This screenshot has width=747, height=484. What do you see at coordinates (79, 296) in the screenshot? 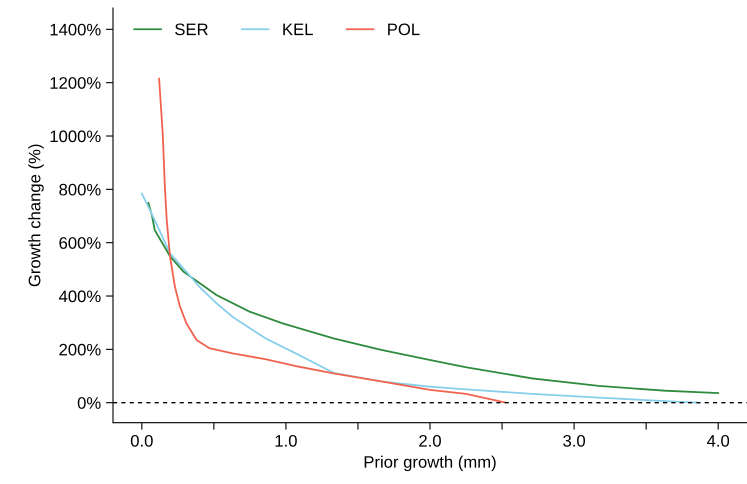
I see `y-tick-label: 400%` at bounding box center [79, 296].